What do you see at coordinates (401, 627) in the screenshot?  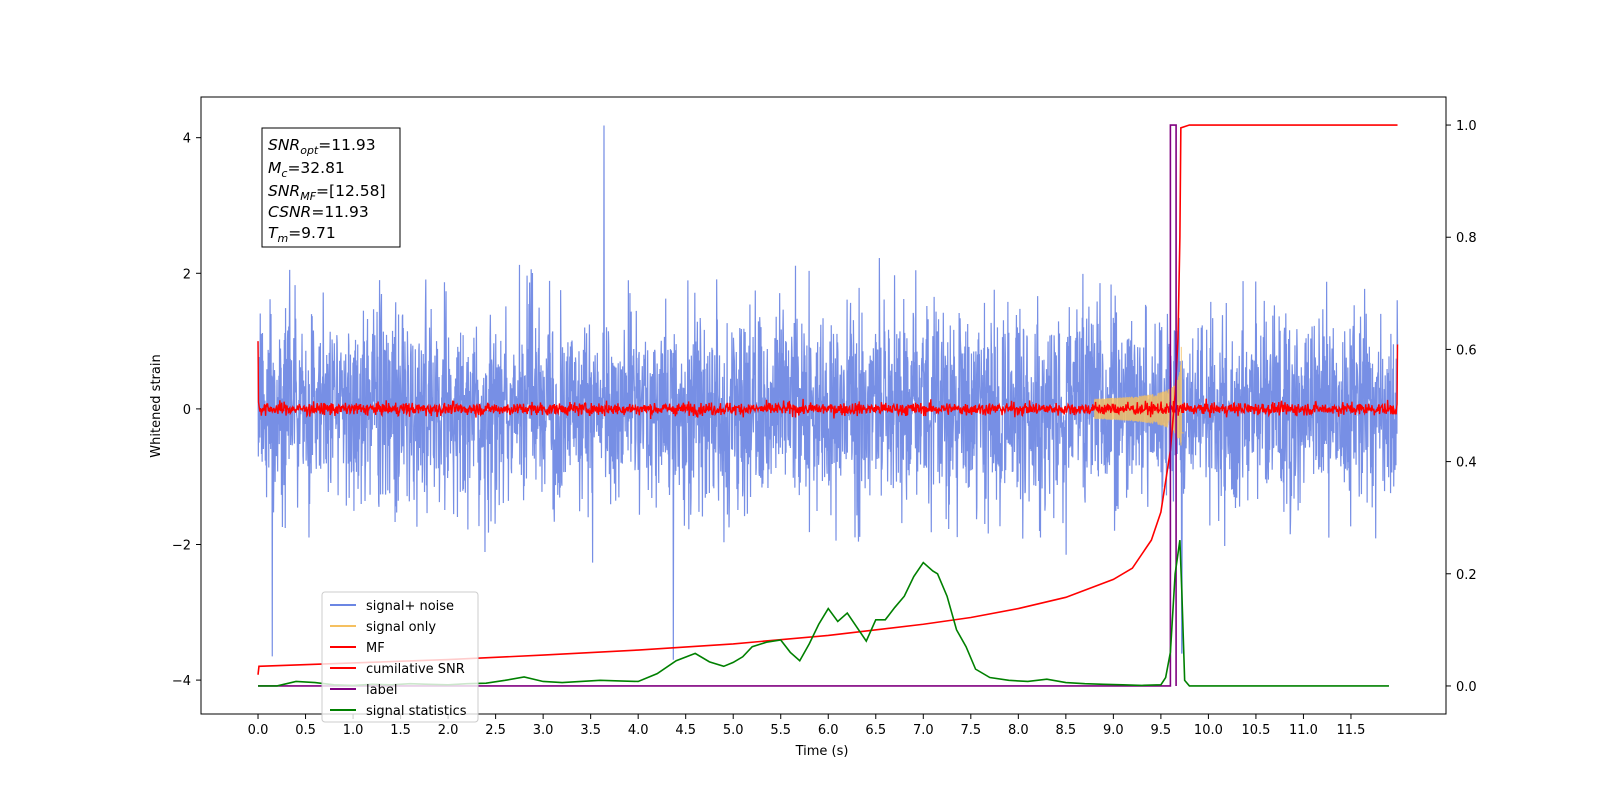 I see `legend-label-signal-only: signal only` at bounding box center [401, 627].